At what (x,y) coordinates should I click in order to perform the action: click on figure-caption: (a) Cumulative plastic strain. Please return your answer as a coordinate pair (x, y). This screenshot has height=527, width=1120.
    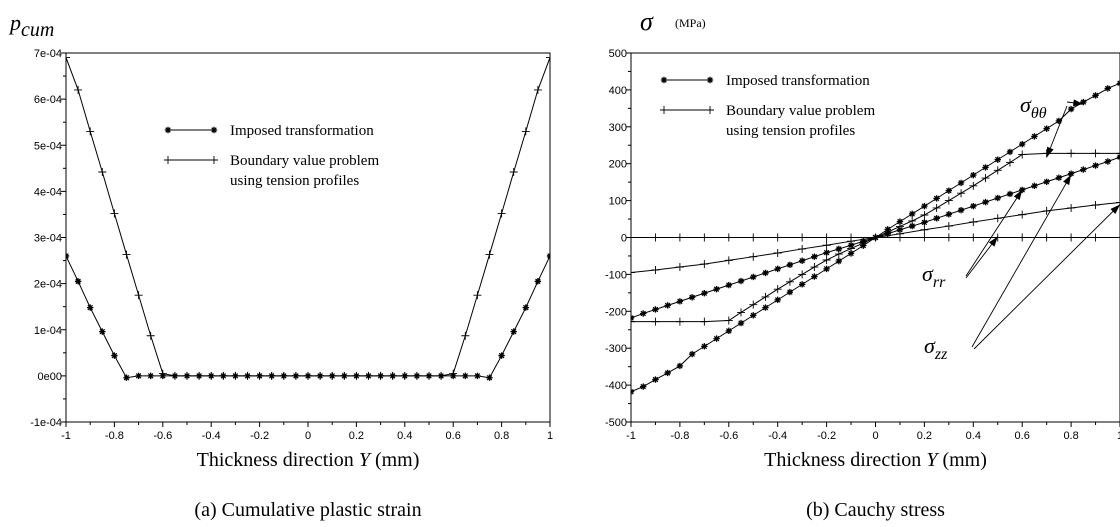
    Looking at the image, I should click on (307, 510).